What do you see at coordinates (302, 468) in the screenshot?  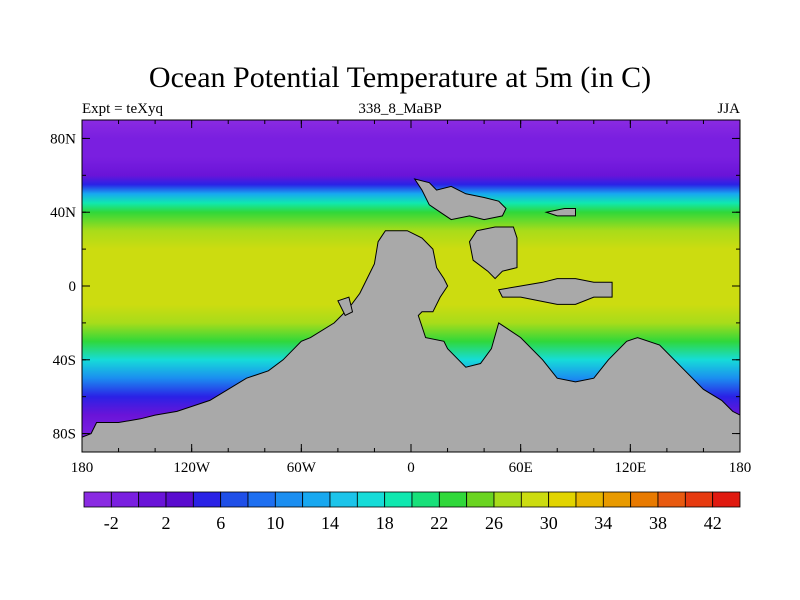 I see `x-tick-label: 60W` at bounding box center [302, 468].